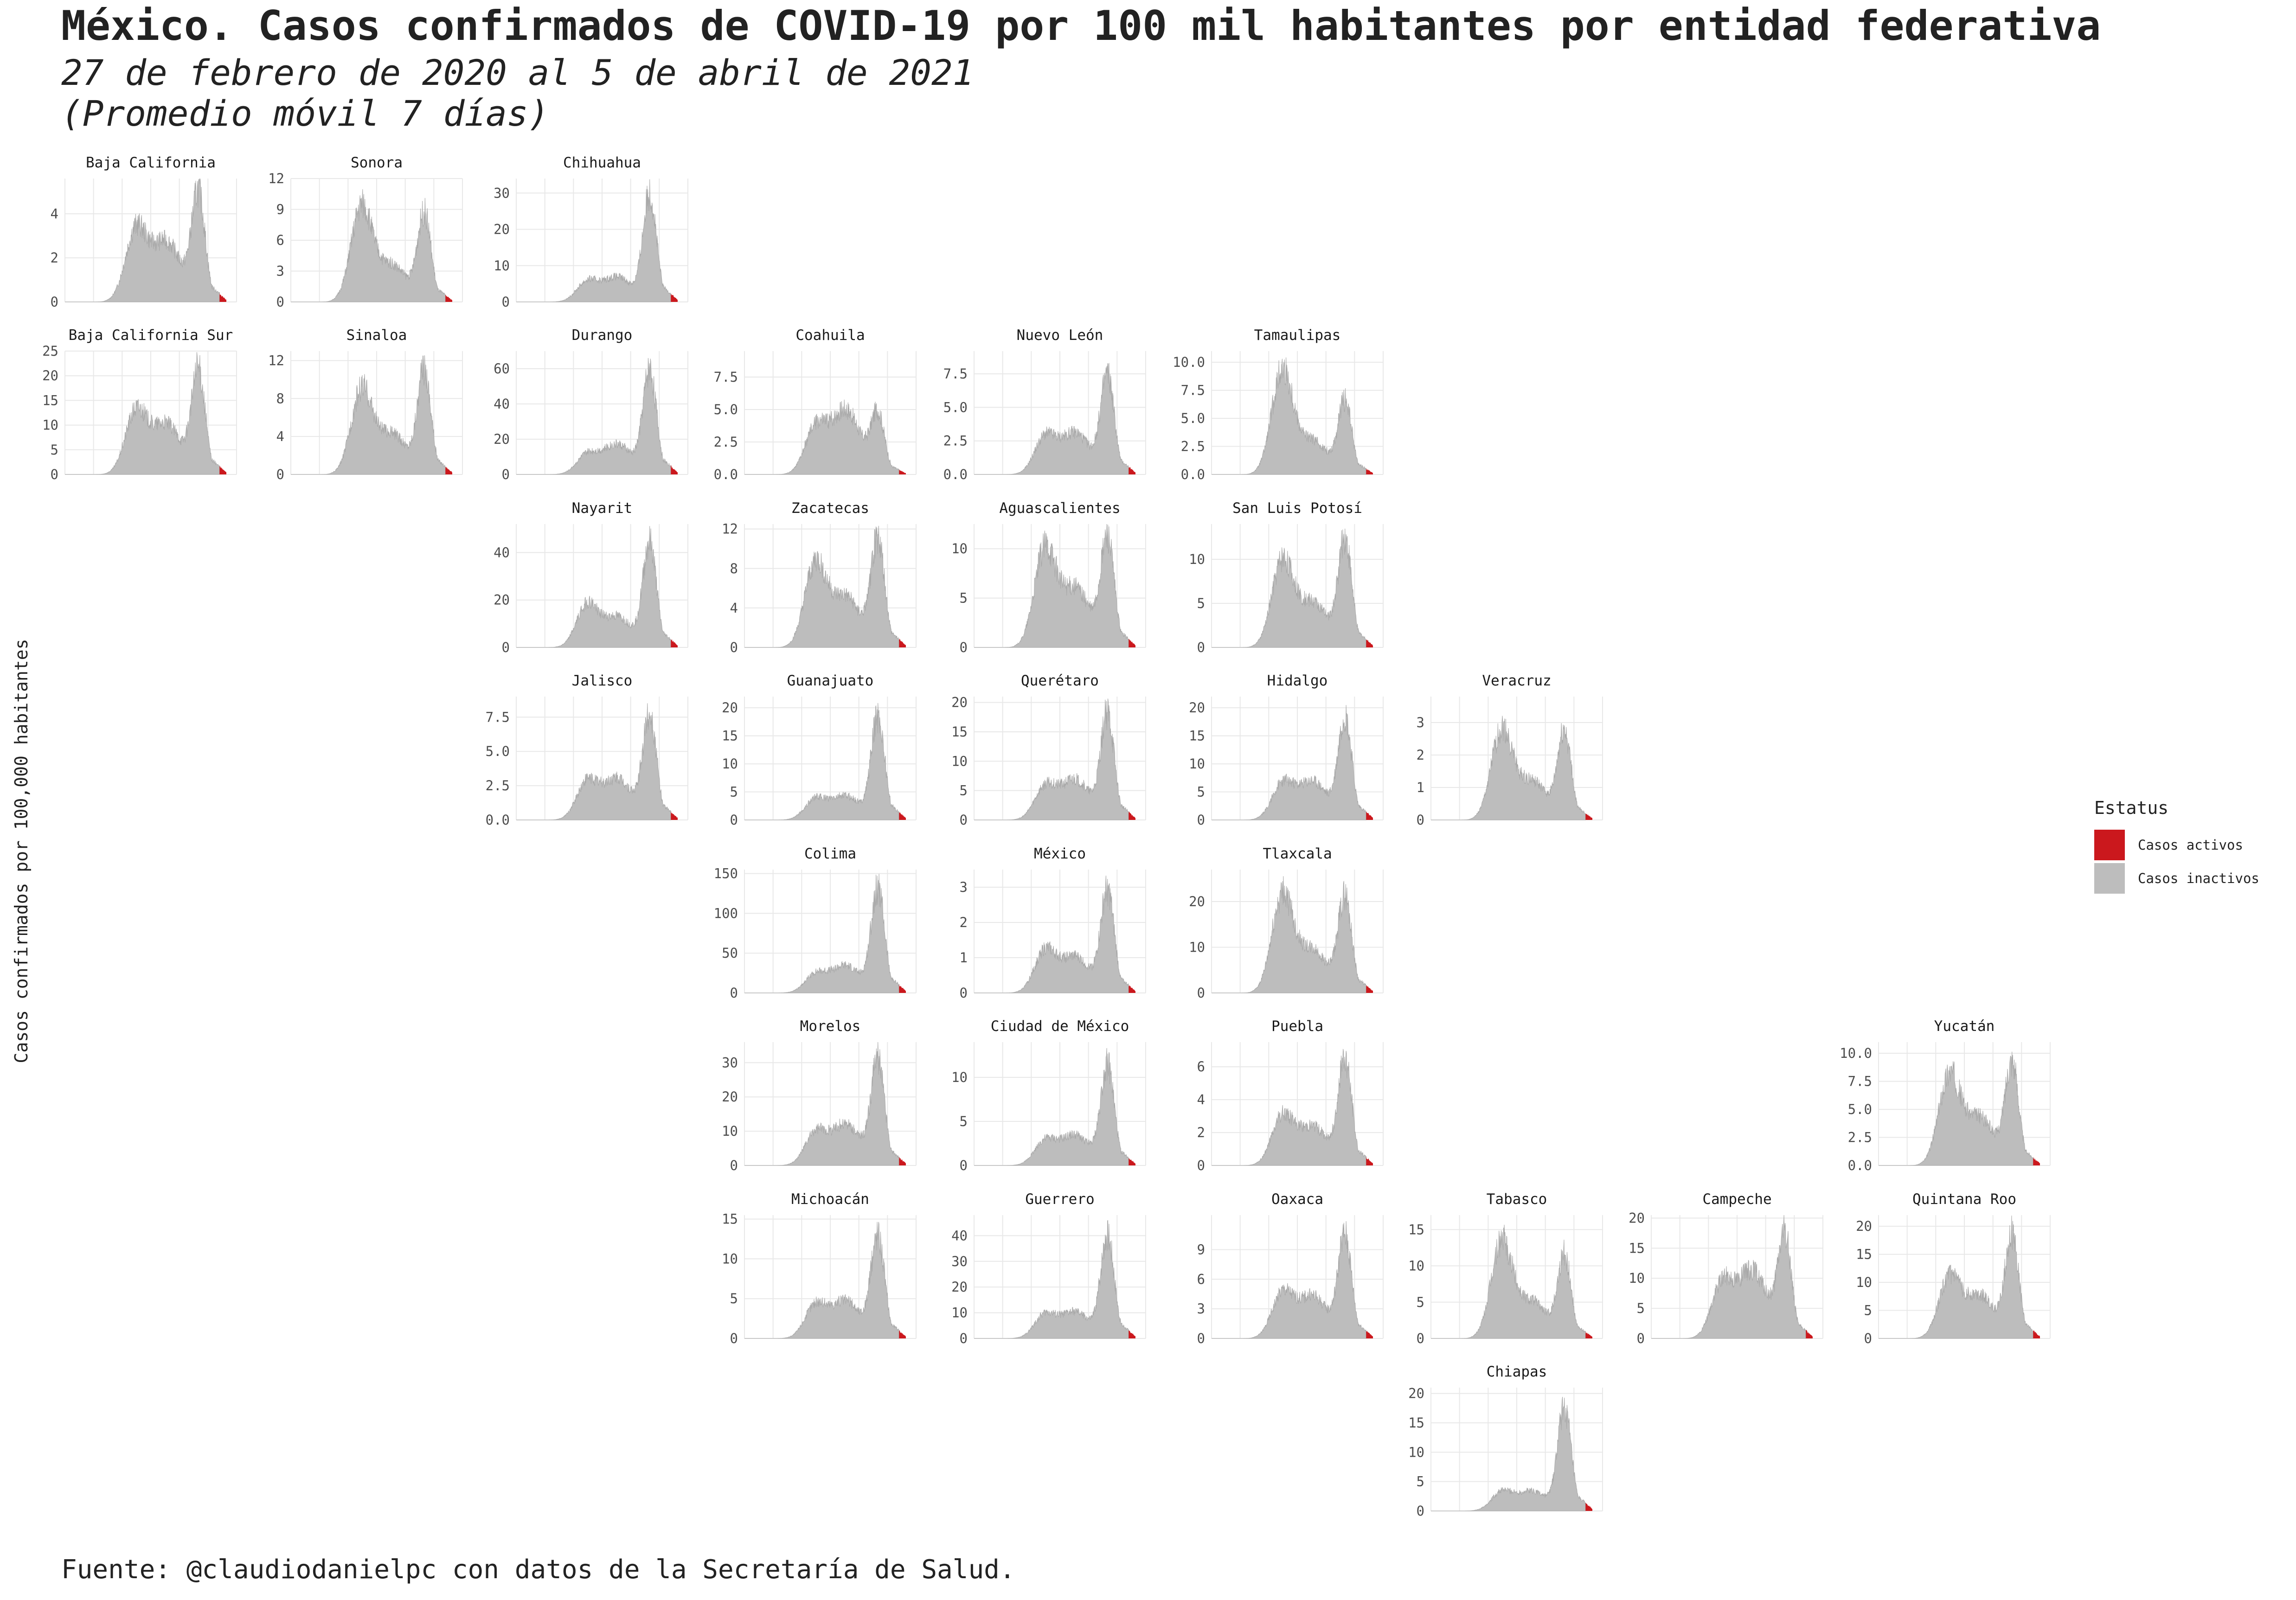 The width and height of the screenshot is (2296, 1600). What do you see at coordinates (821, 1104) in the screenshot?
I see `area-inactive-morelos` at bounding box center [821, 1104].